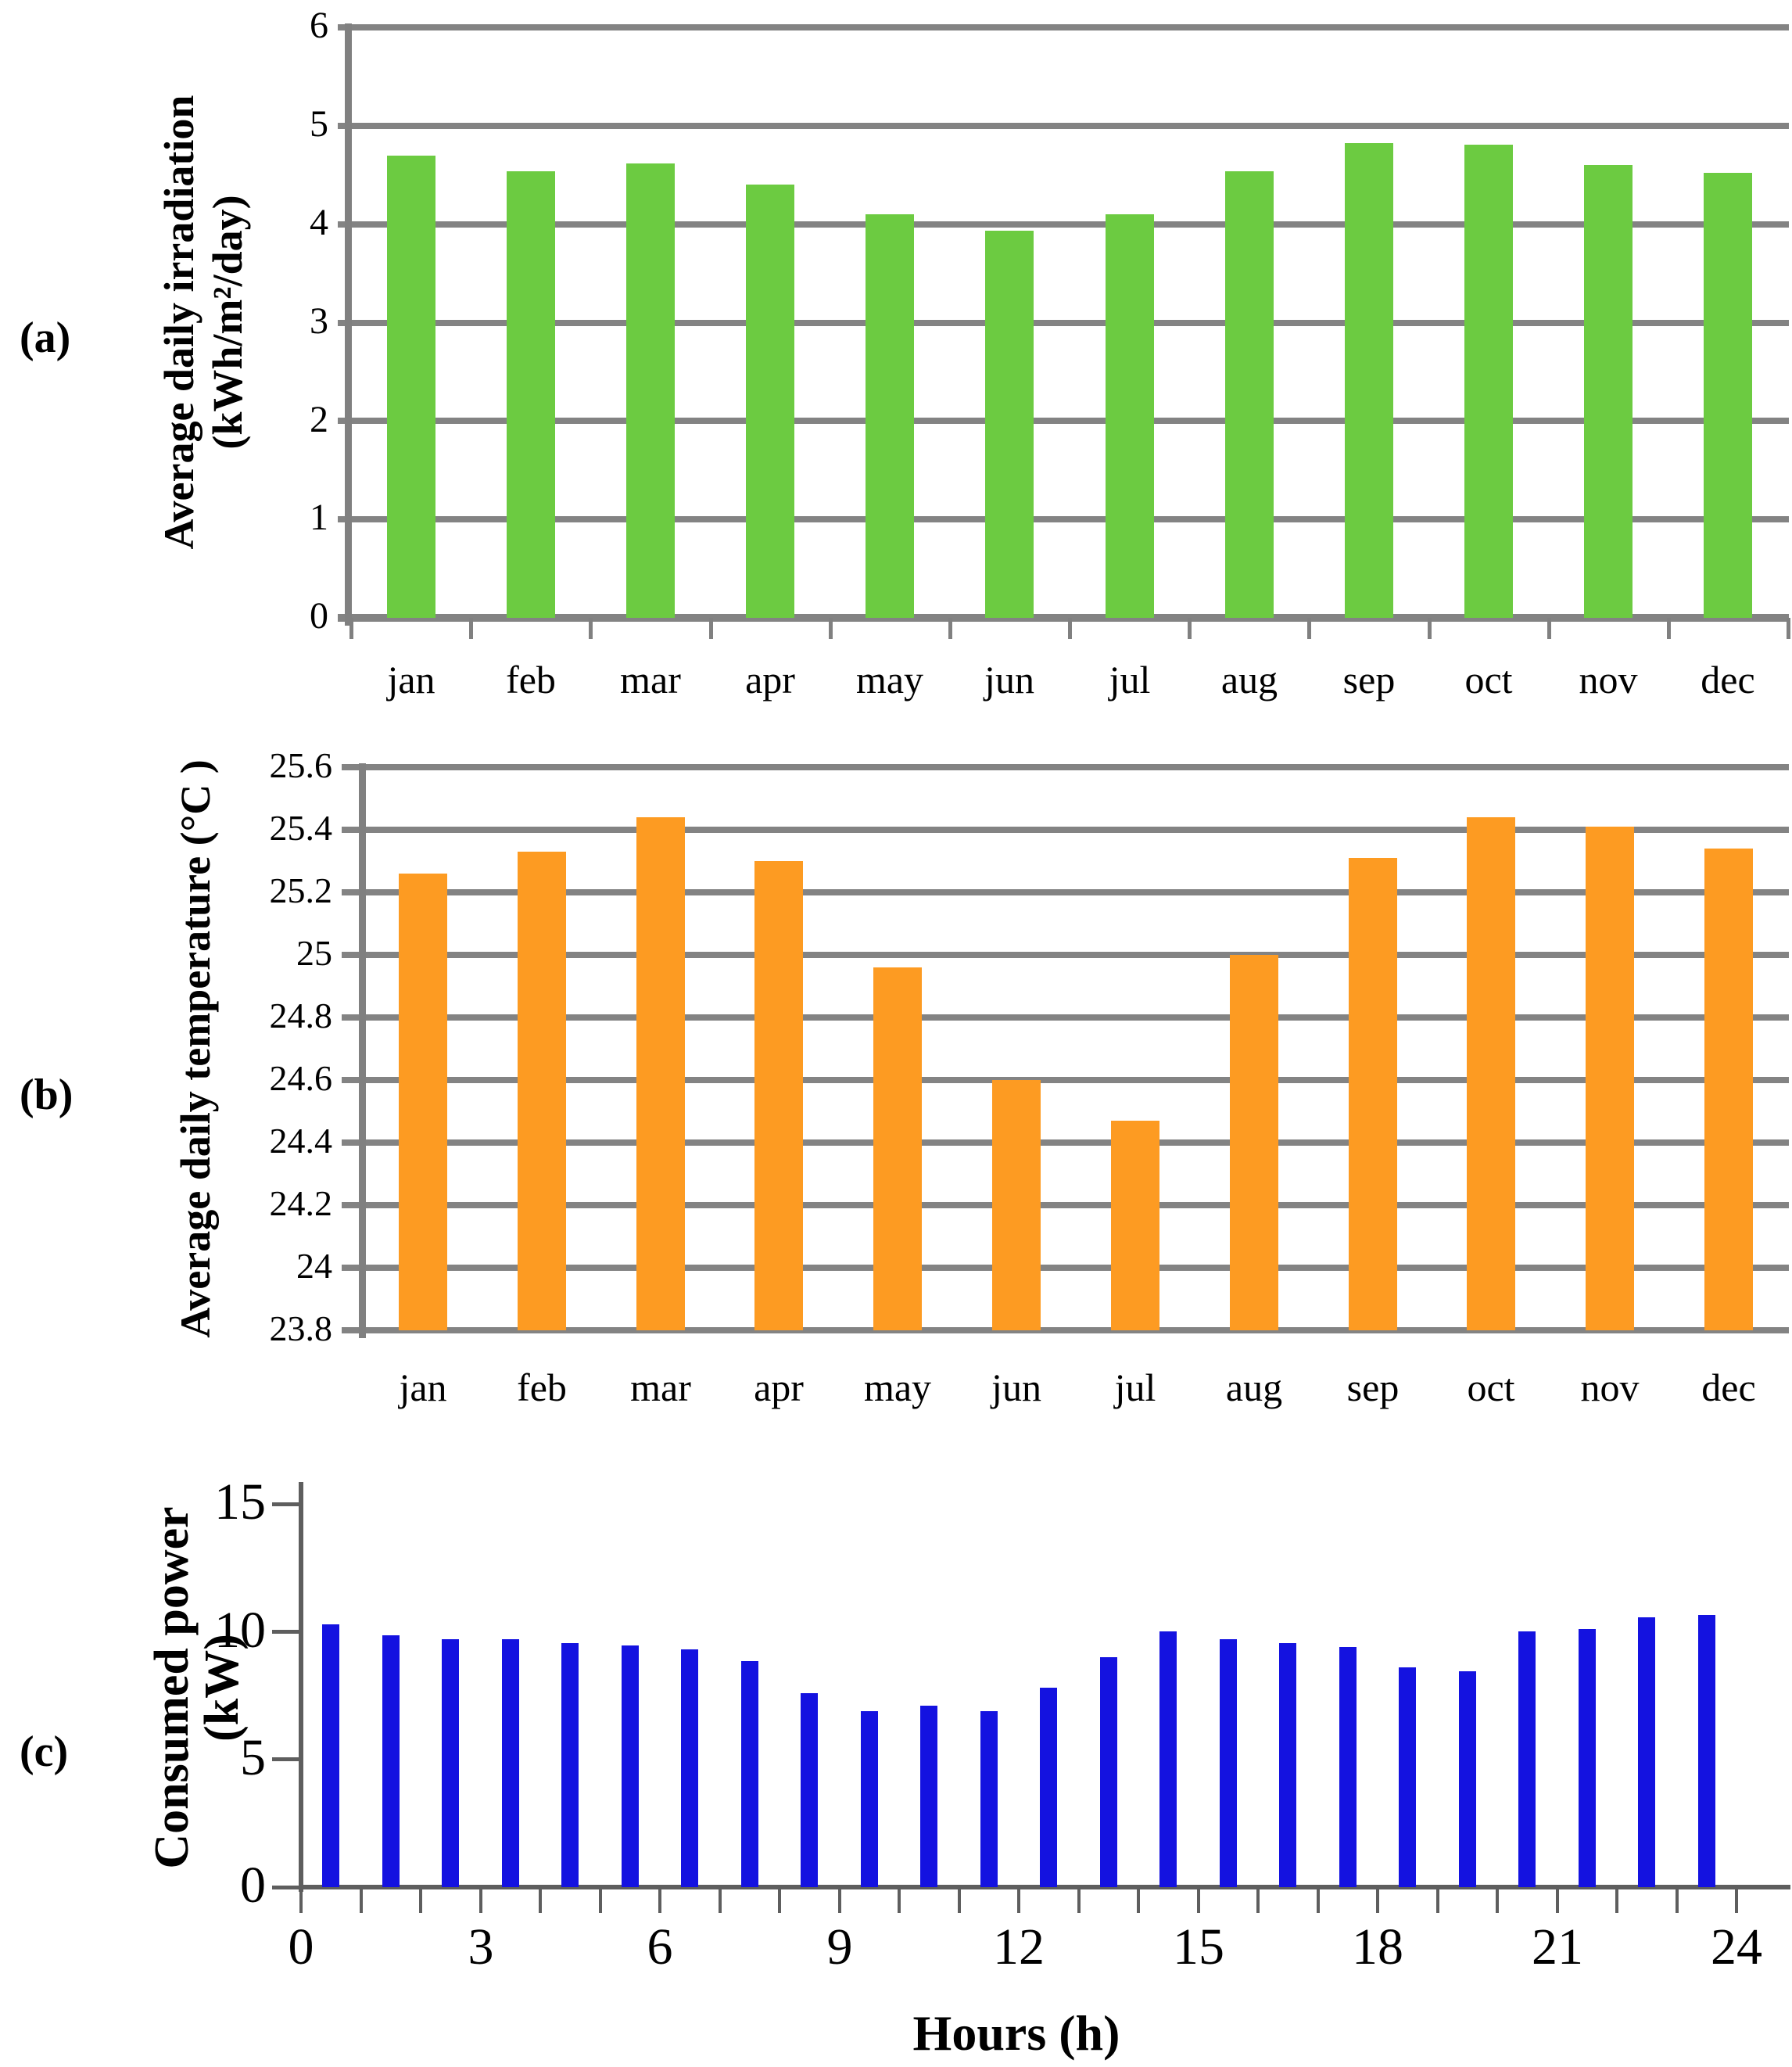 The height and width of the screenshot is (2067, 1792). I want to click on y-tick-label: 25.4, so click(301, 828).